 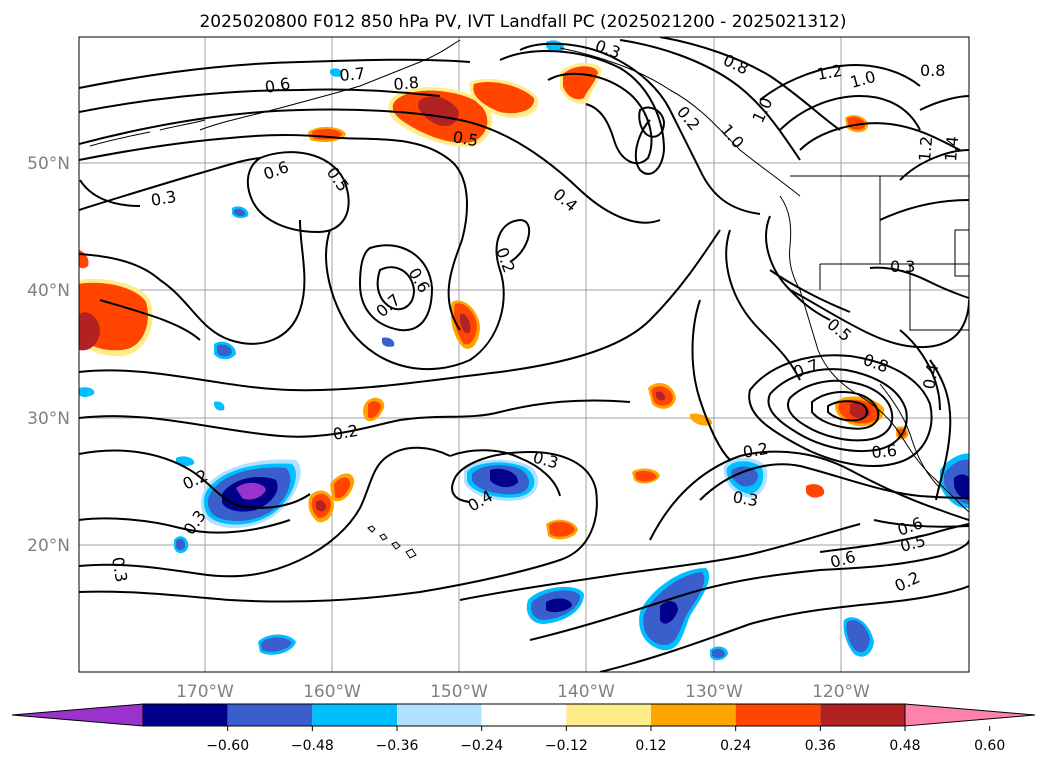 What do you see at coordinates (352, 74) in the screenshot?
I see `contour-label: 0.7` at bounding box center [352, 74].